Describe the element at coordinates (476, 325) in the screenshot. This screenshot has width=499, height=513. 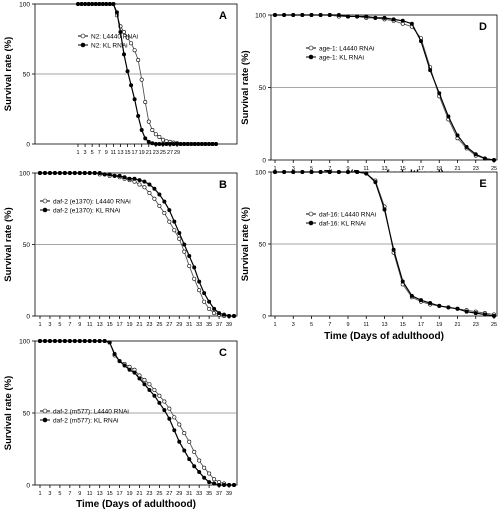
I see `x-tick-label: 23` at that location.